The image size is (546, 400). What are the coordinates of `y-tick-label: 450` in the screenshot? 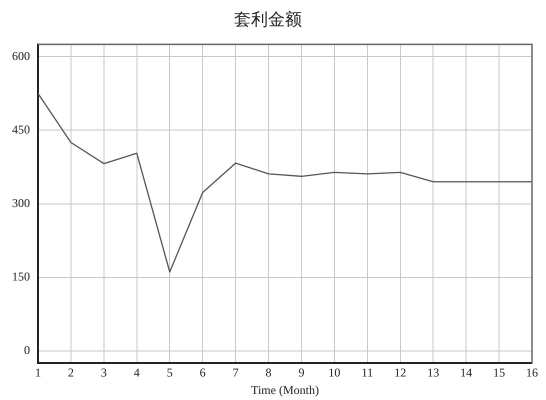 It's located at (21, 129).